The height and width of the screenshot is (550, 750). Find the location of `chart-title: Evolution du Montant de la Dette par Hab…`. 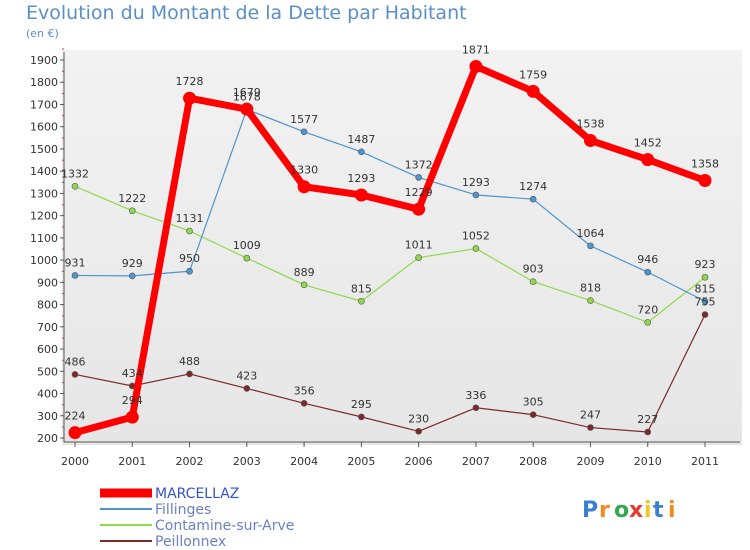

chart-title: Evolution du Montant de la Dette par Hab… is located at coordinates (246, 13).